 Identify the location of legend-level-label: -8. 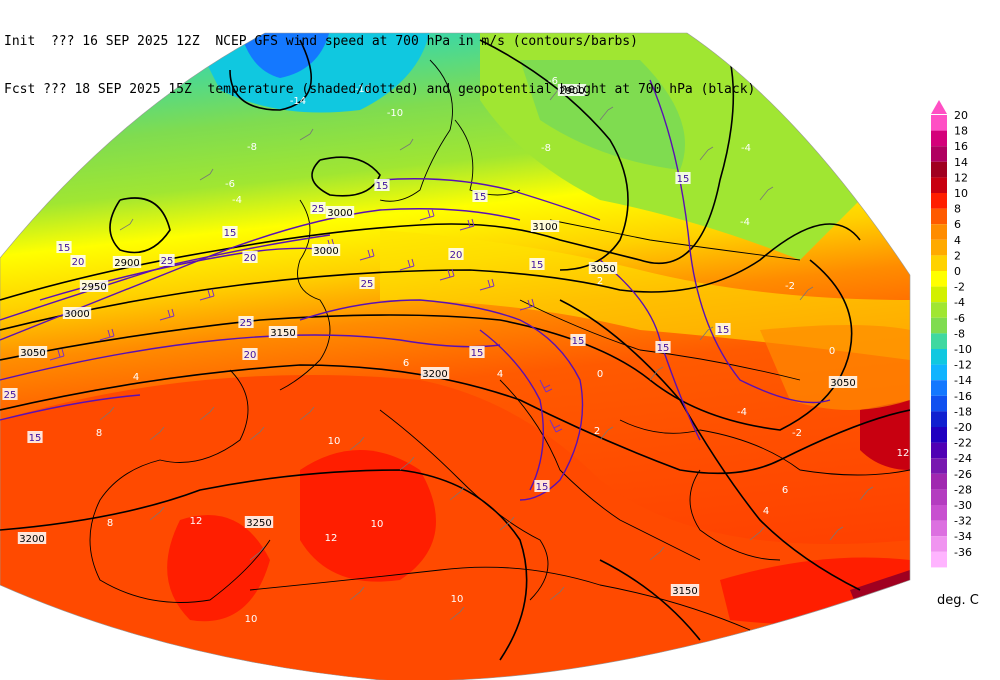
(959, 333).